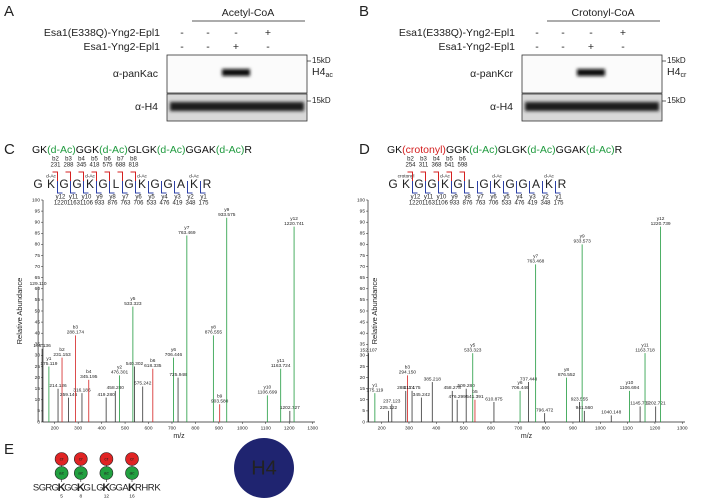  What do you see at coordinates (322, 72) in the screenshot?
I see `marker-label: H4ac` at bounding box center [322, 72].